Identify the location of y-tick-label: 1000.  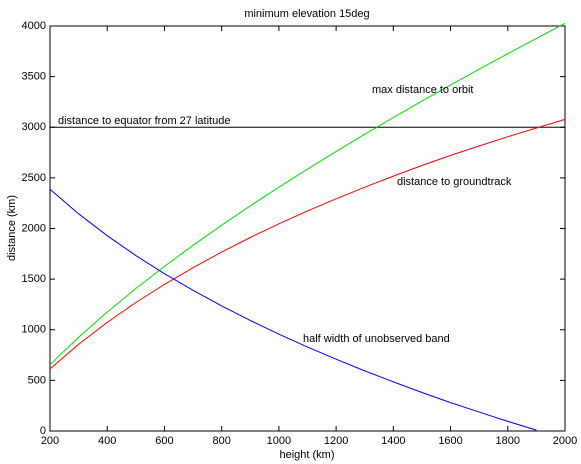
(34, 330).